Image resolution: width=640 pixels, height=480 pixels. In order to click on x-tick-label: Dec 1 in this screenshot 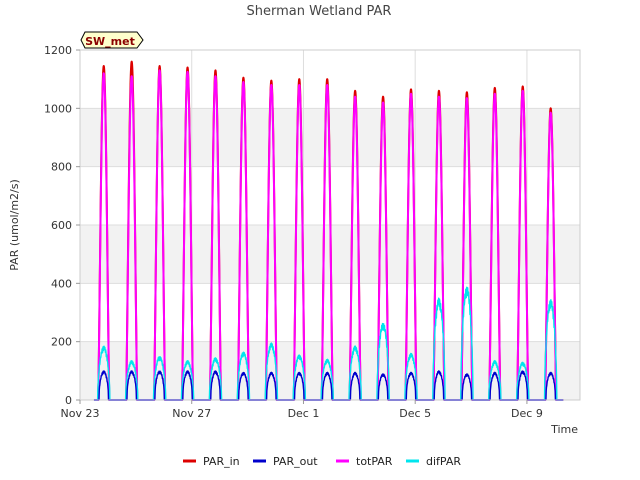, I will do `click(304, 413)`.